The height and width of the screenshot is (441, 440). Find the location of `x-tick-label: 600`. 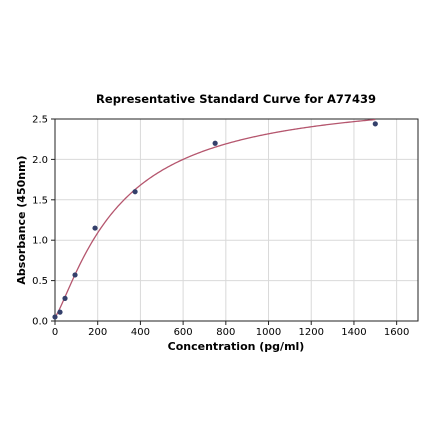

x-tick-label: 600 is located at coordinates (183, 332).